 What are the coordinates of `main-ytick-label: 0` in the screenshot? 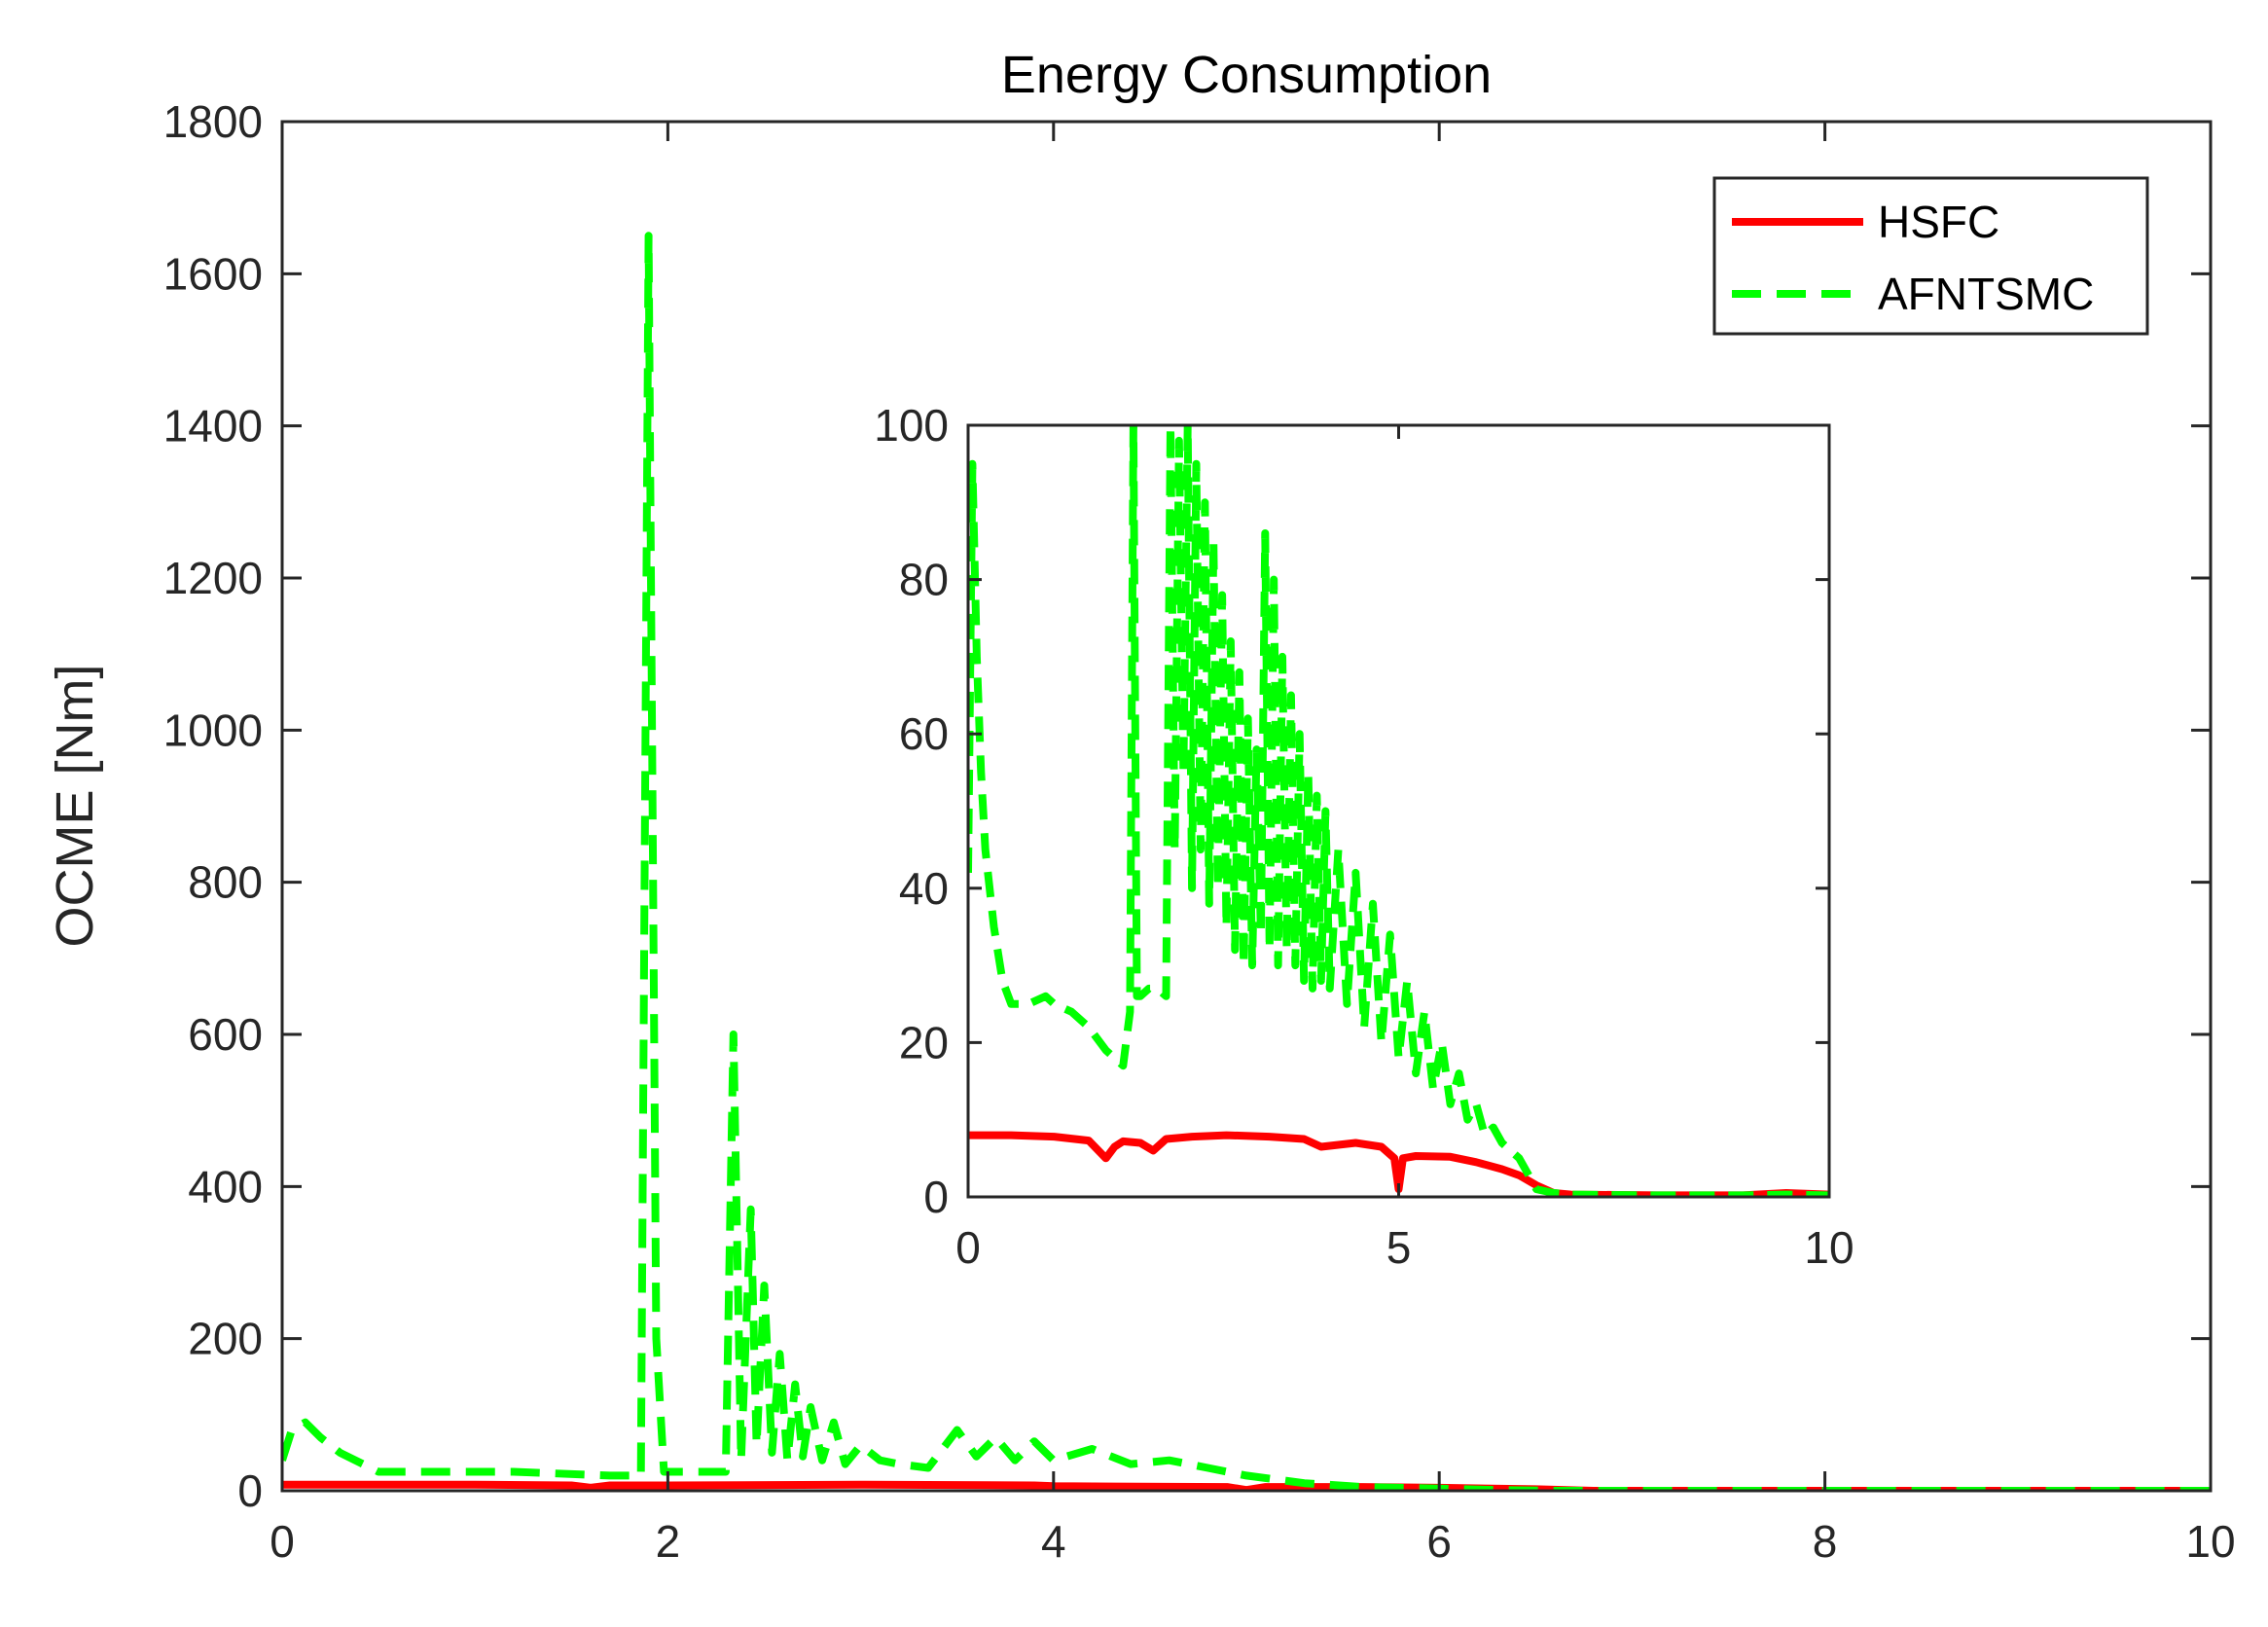 It's located at (250, 1490).